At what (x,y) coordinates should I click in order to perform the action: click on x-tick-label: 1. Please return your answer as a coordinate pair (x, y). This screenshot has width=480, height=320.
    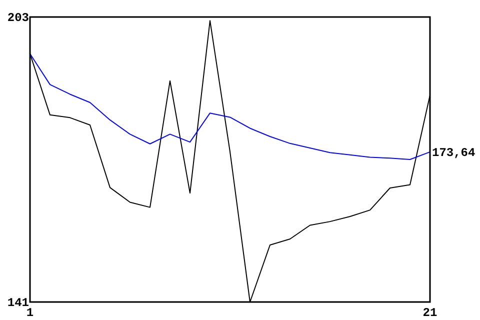
    Looking at the image, I should click on (30, 313).